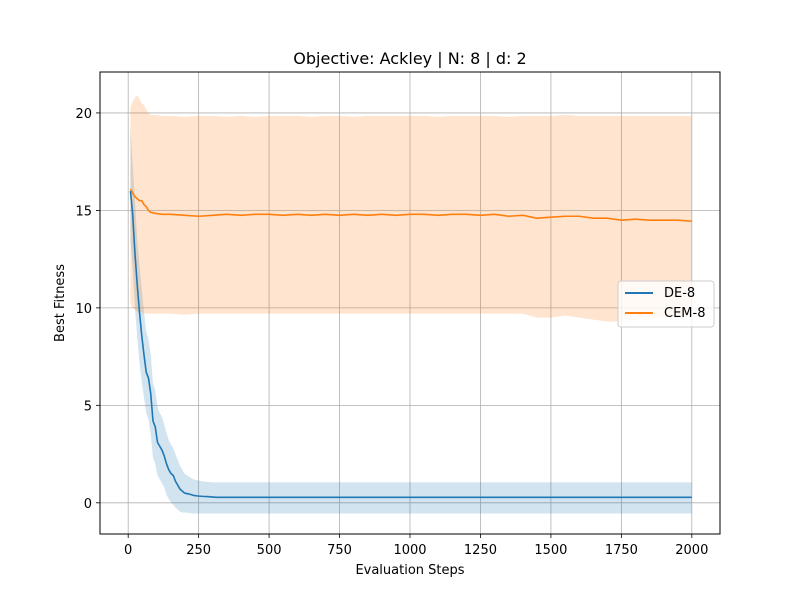 The height and width of the screenshot is (600, 800). What do you see at coordinates (88, 504) in the screenshot?
I see `y-tick-label: 0` at bounding box center [88, 504].